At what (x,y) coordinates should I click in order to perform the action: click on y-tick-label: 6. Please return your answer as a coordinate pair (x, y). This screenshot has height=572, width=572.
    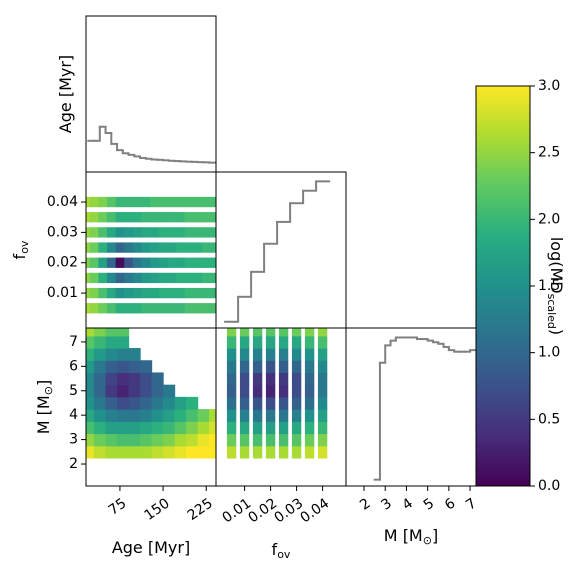
    Looking at the image, I should click on (73, 366).